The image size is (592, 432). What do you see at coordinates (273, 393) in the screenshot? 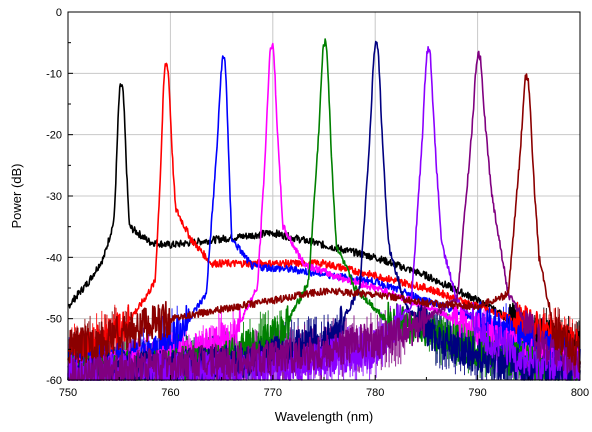
I see `x-tick-label: 770` at bounding box center [273, 393].